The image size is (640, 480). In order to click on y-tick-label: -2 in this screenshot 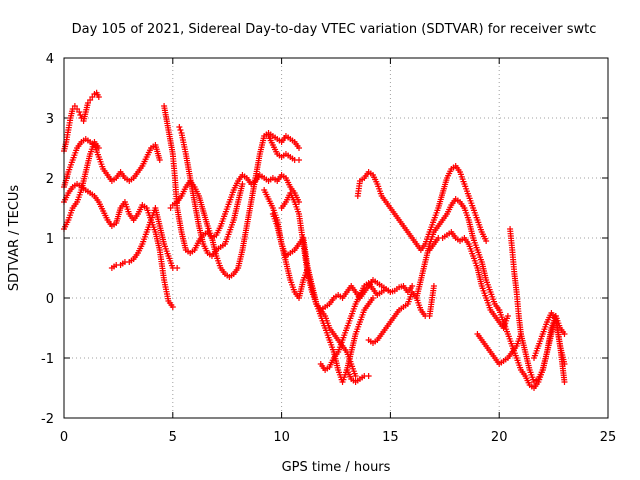, I will do `click(47, 419)`.